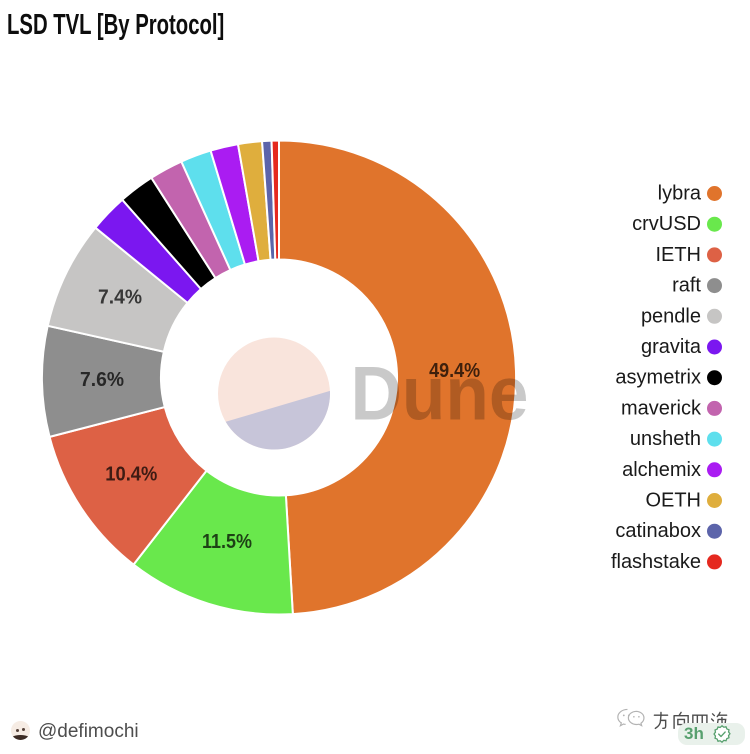  Describe the element at coordinates (673, 501) in the screenshot. I see `svg-text: OETH` at that location.